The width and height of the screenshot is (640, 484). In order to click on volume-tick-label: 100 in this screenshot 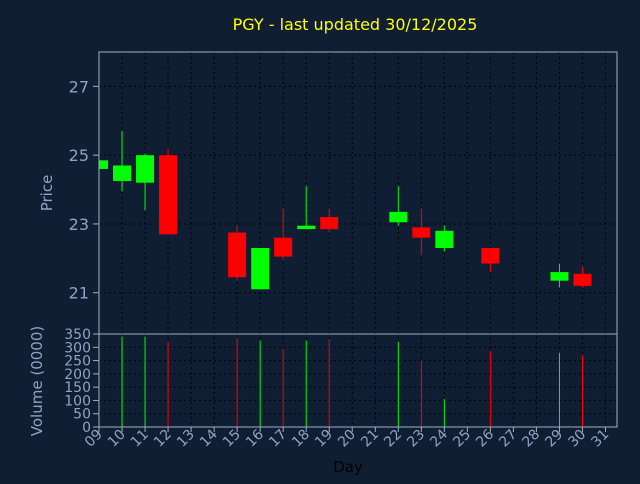, I will do `click(77, 401)`.